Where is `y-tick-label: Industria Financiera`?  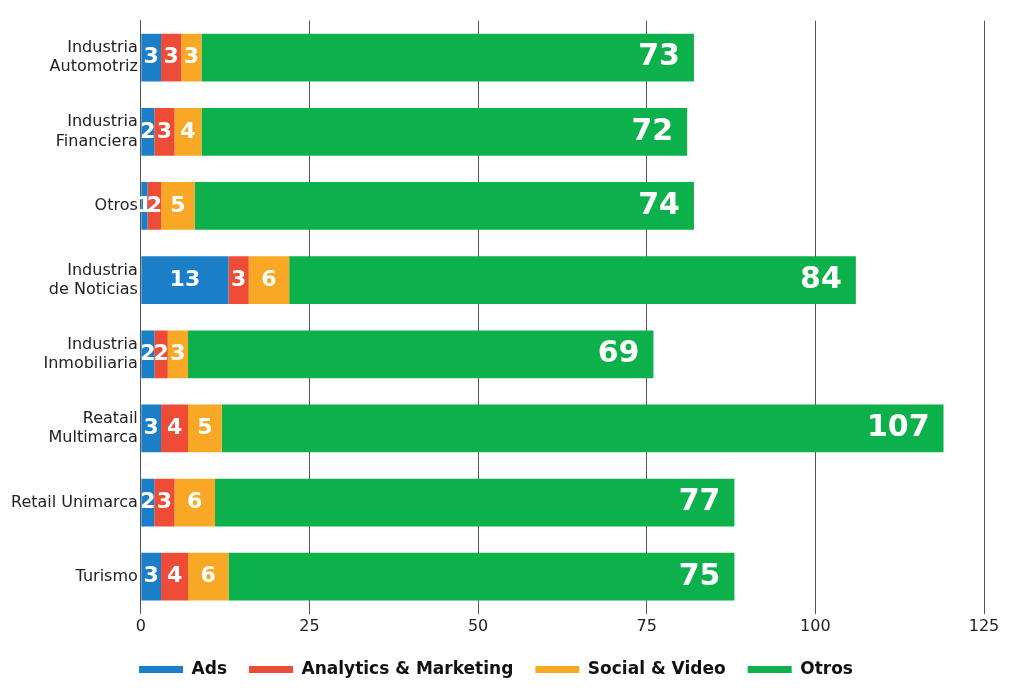
y-tick-label: Industria Financiera is located at coordinates (96, 130).